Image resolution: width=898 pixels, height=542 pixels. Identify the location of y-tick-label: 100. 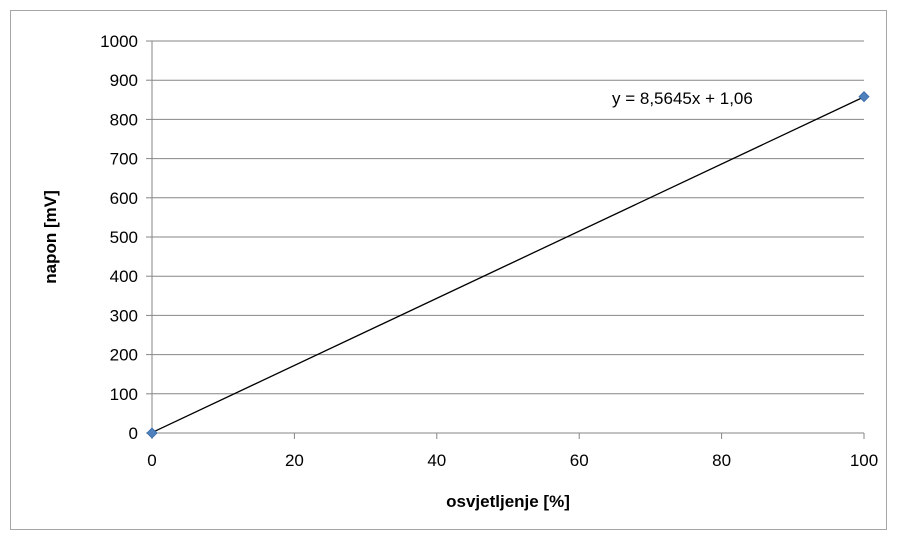
(124, 394).